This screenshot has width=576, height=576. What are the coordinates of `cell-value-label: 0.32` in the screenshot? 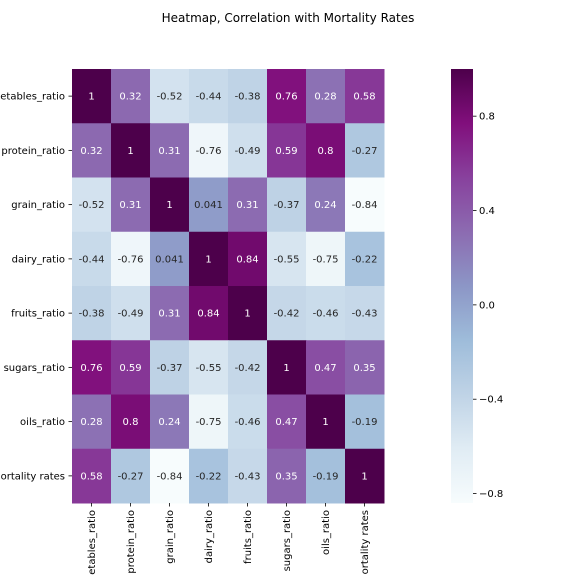 It's located at (130, 97).